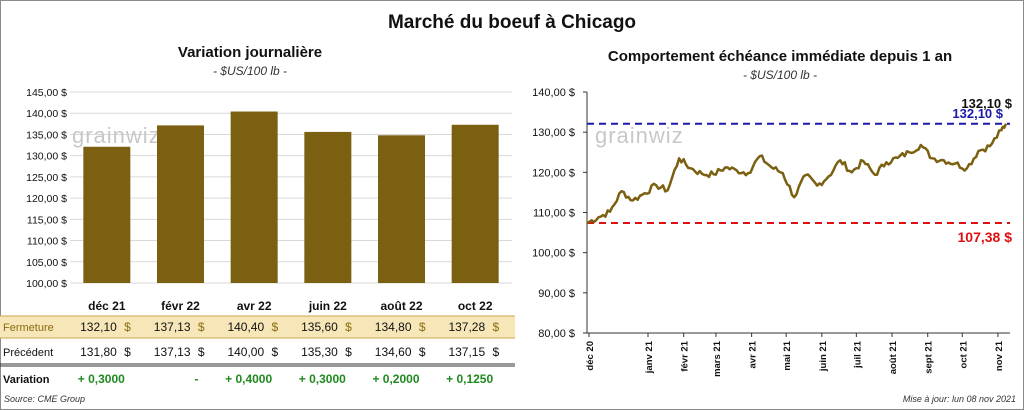 The height and width of the screenshot is (410, 1024). I want to click on precedent-value: 131,80, so click(98, 352).